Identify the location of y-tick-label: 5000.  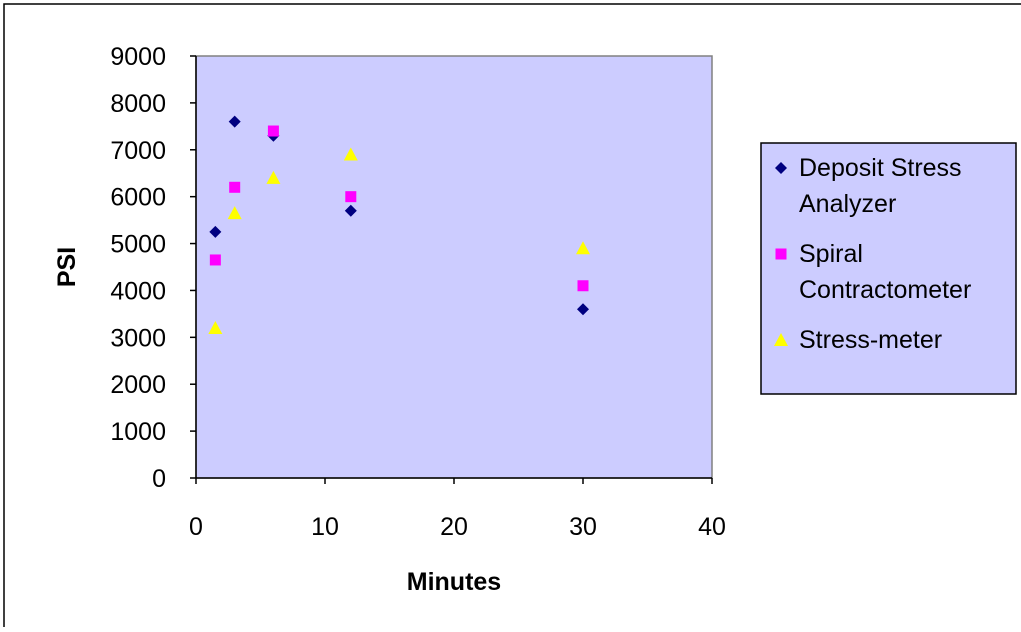
(138, 245).